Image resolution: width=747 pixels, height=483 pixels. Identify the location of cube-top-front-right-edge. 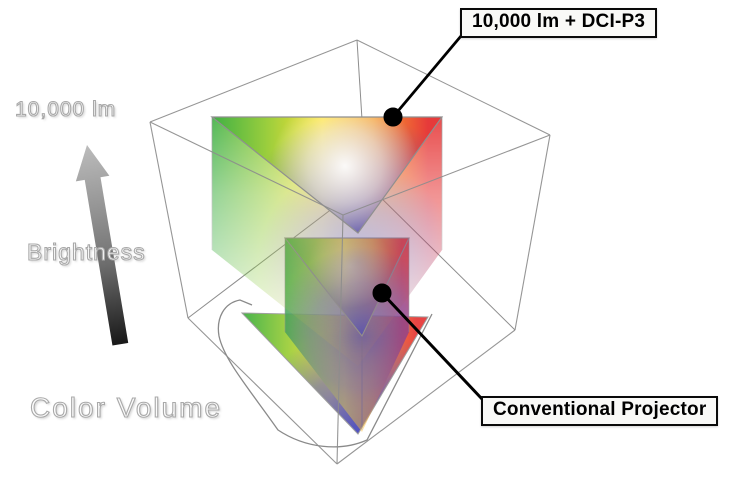
(446, 175).